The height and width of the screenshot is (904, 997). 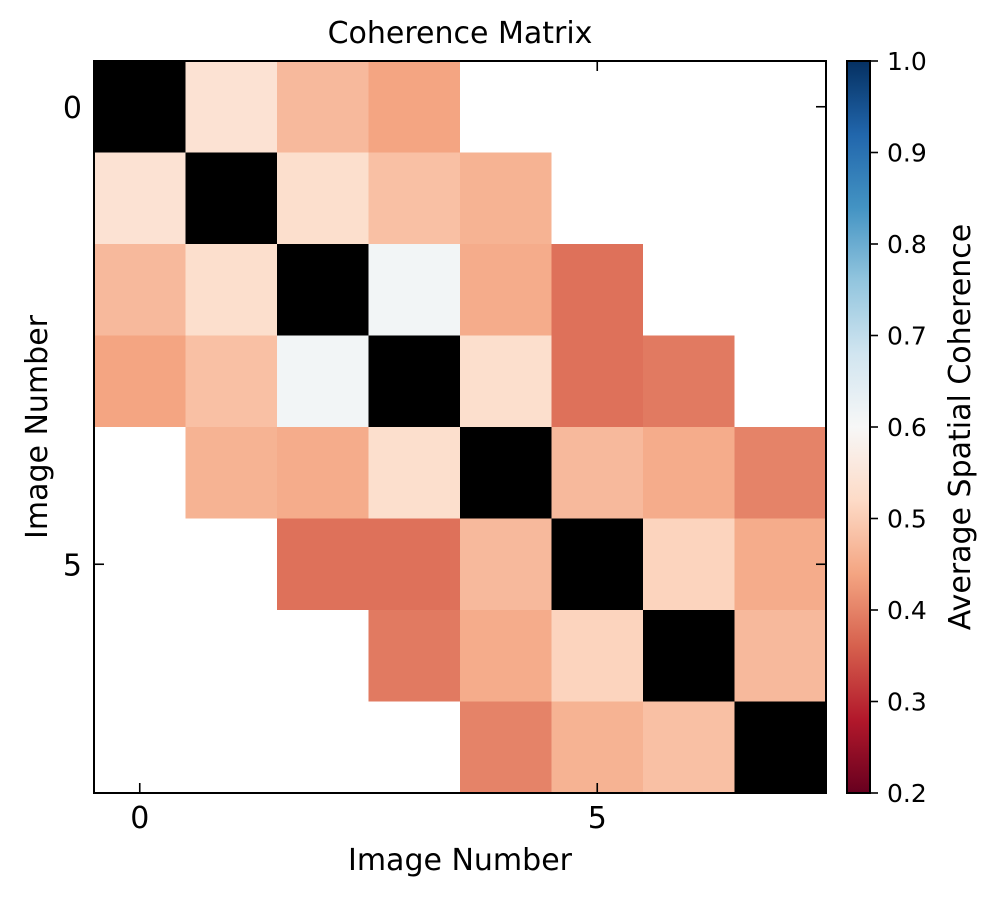 What do you see at coordinates (907, 519) in the screenshot?
I see `colorbar-tick-label: 0.5` at bounding box center [907, 519].